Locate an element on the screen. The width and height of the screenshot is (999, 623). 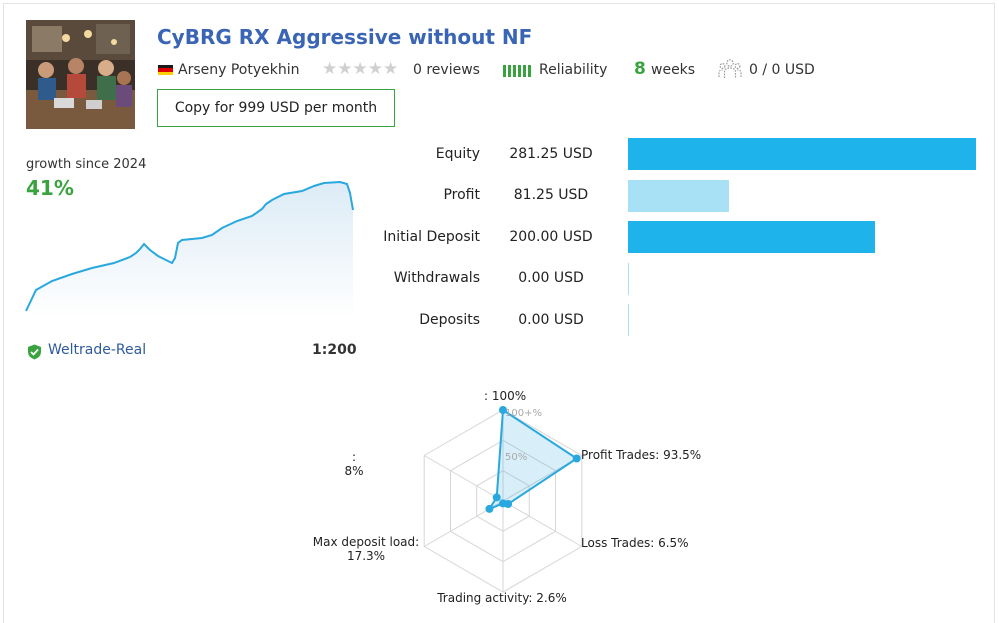
stat-value-initial-deposit: 200.00 USD is located at coordinates (551, 237).